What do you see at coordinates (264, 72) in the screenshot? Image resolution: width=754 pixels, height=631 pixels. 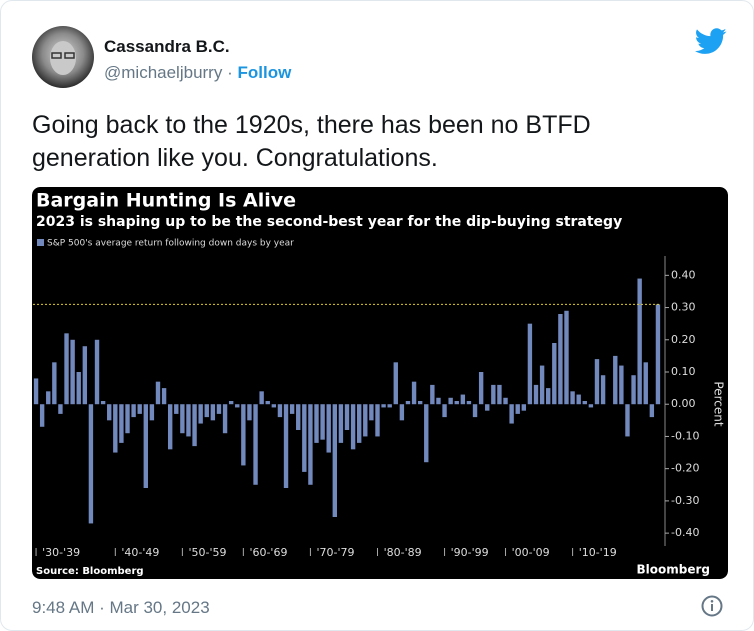 I see `follow-button: Follow` at bounding box center [264, 72].